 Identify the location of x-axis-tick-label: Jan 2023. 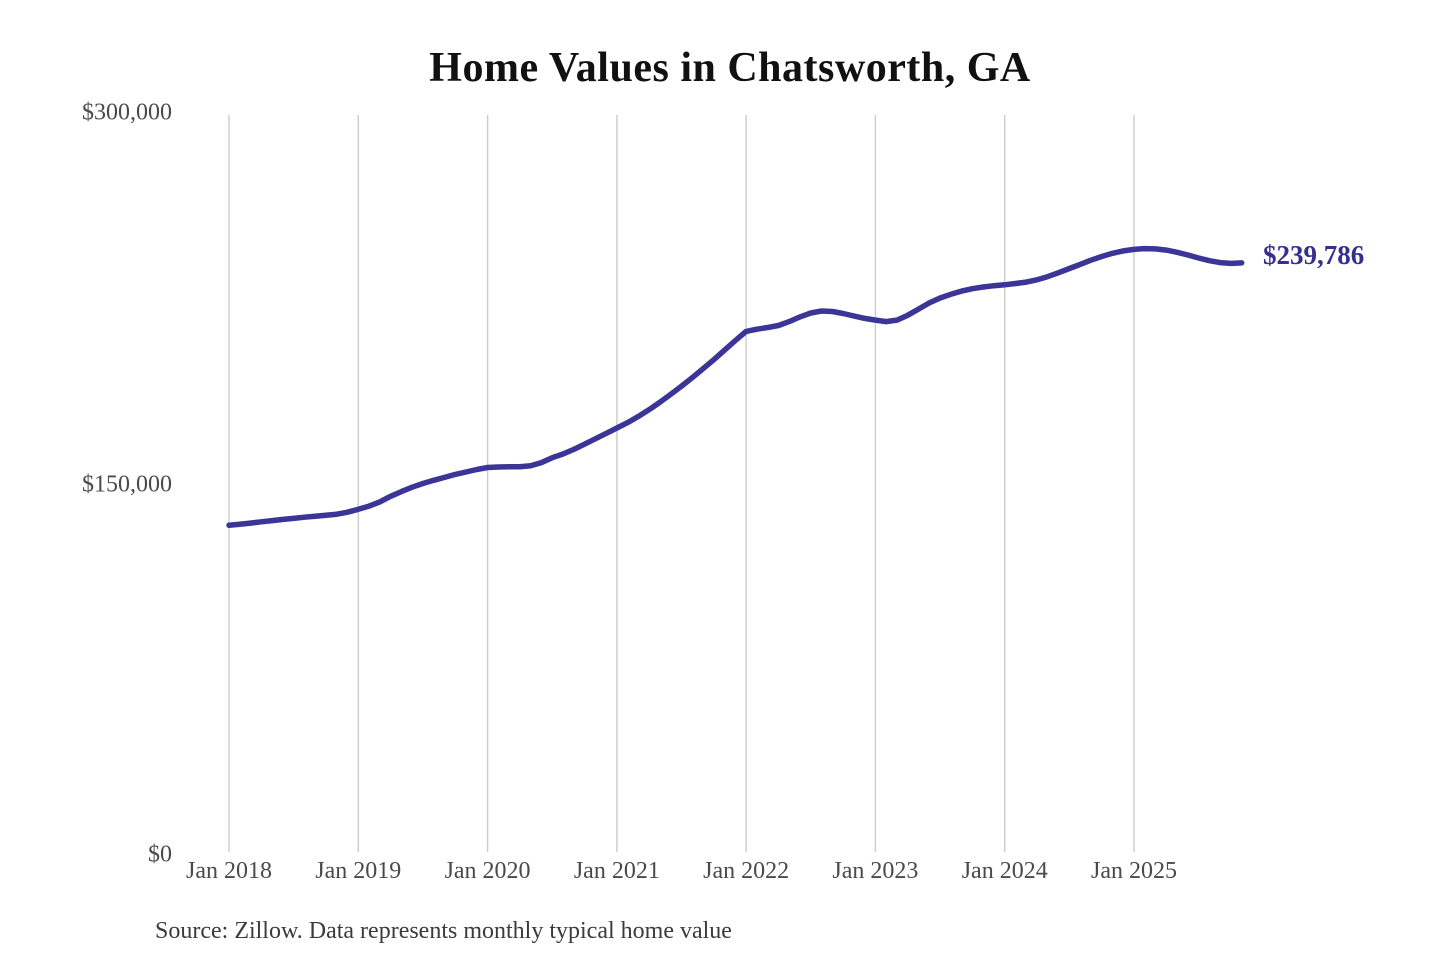
(875, 871).